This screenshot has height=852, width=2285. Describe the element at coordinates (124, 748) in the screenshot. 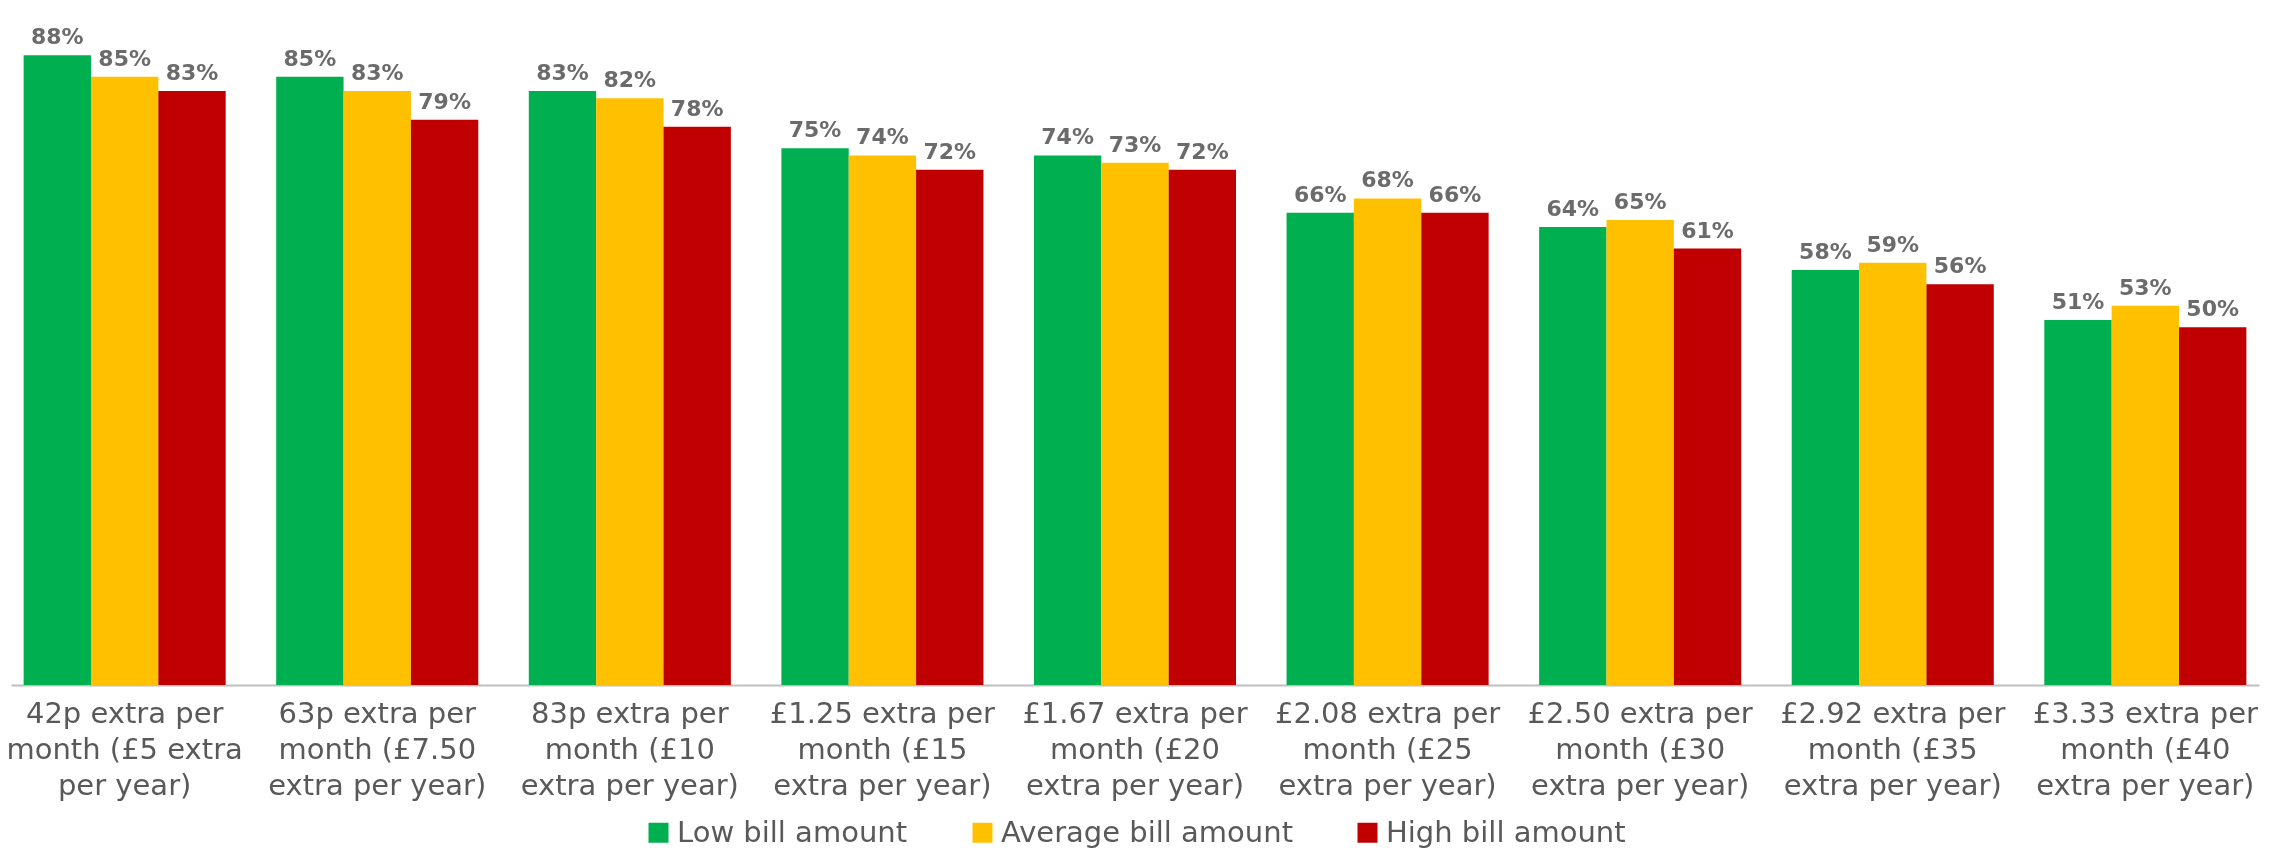

I see `x-tick-label: 42p extra per month (£5 extra per year)` at that location.